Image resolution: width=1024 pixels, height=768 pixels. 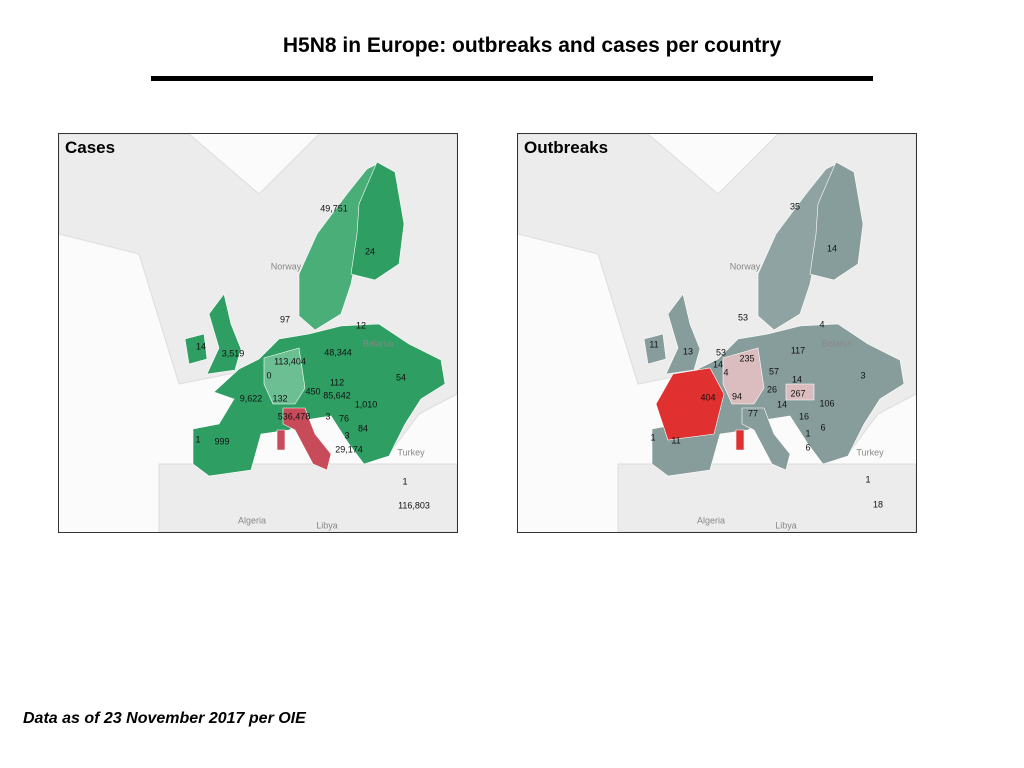 I want to click on value-label: 12, so click(x=361, y=325).